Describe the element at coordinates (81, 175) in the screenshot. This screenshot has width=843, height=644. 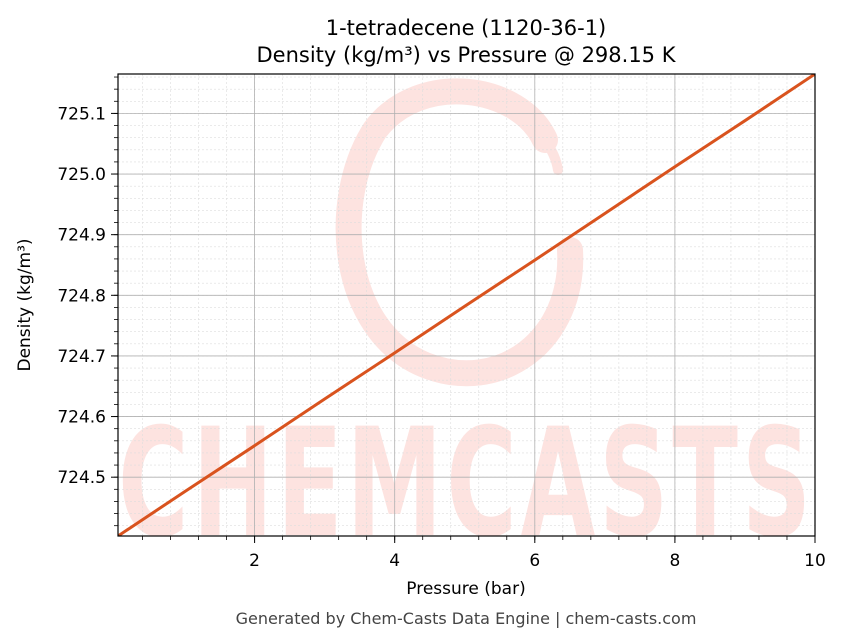
I see `y-tick-label: 725.0` at that location.